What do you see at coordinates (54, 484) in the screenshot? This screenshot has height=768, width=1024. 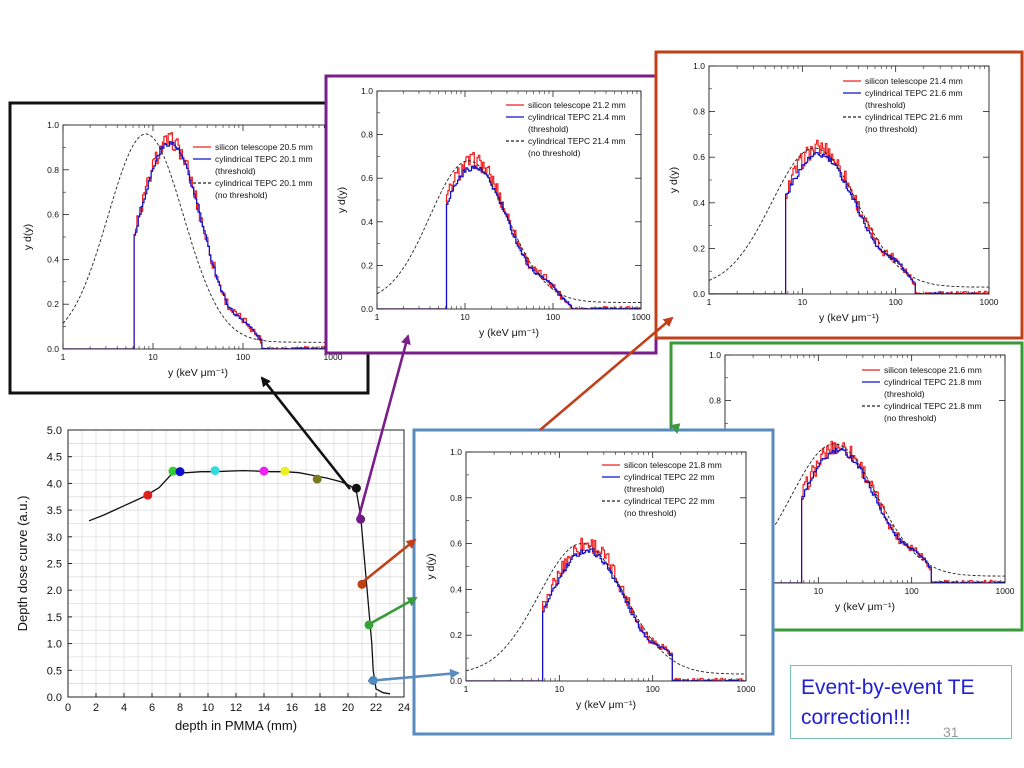 I see `depth-ytick-label: 4.0` at bounding box center [54, 484].